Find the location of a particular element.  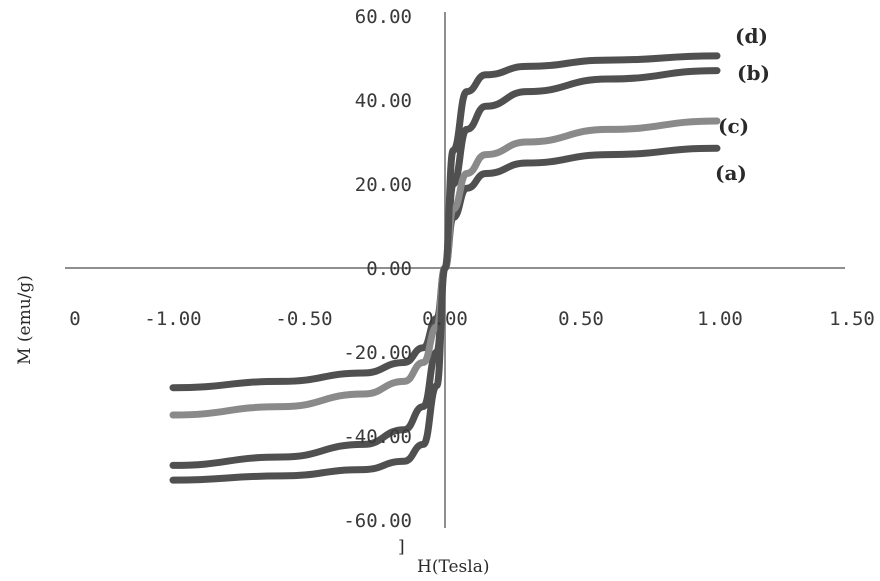

x-tick-label: 0 is located at coordinates (74, 319).